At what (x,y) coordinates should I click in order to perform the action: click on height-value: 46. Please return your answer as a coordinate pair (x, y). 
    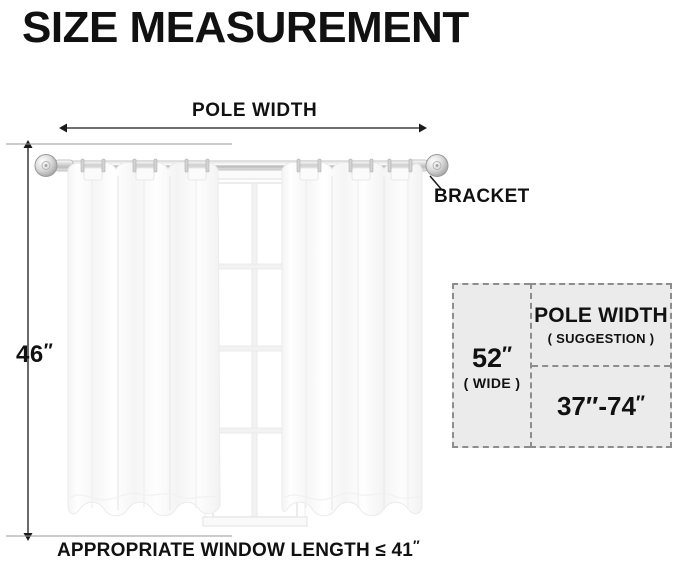
    Looking at the image, I should click on (30, 354).